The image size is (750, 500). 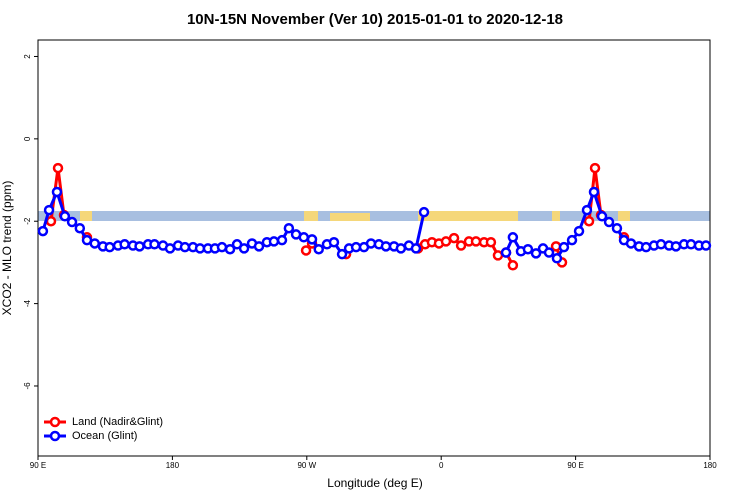 I want to click on x-tick-label: 90 W, so click(x=306, y=465).